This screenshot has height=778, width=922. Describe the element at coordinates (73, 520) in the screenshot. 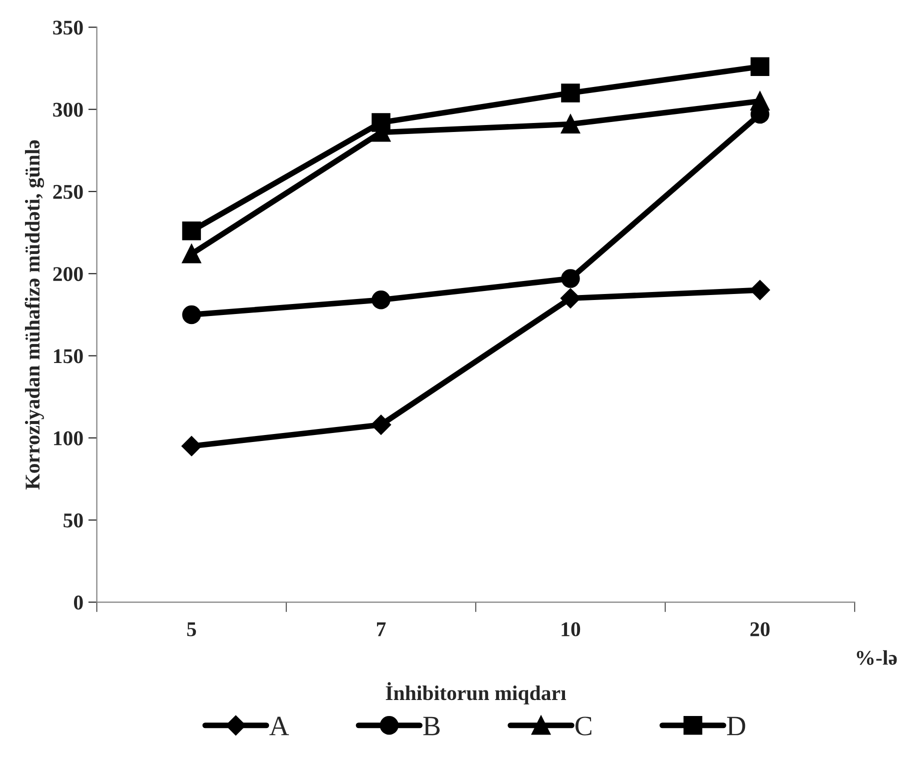

I see `y-tick-label: 50` at that location.